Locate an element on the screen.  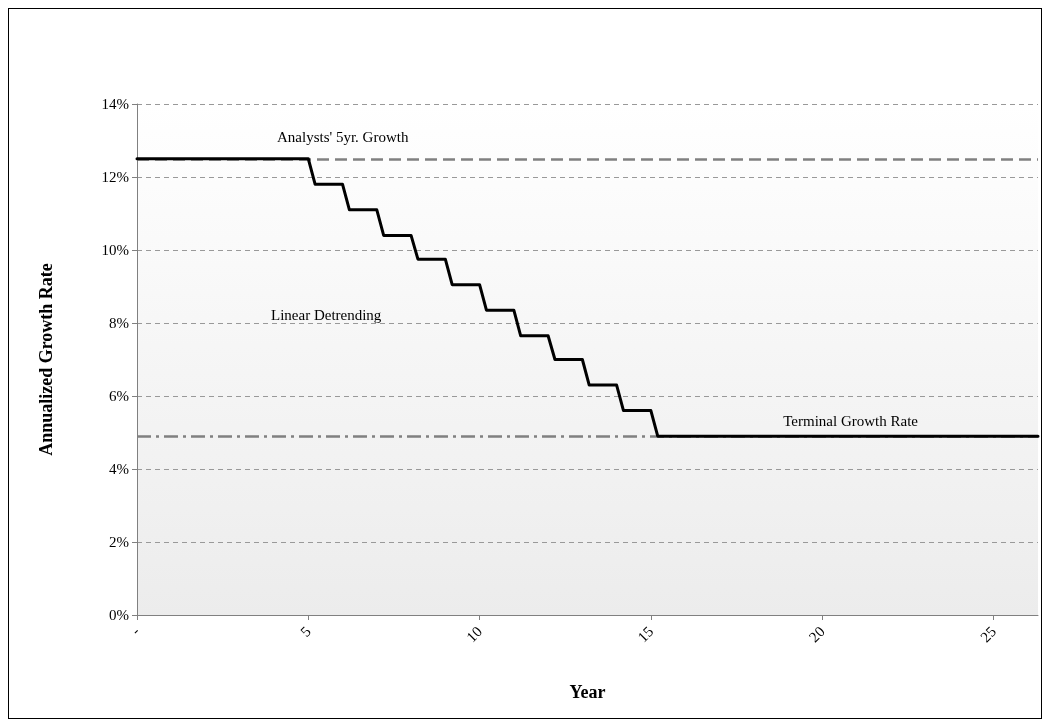
x-tick-label: 20 is located at coordinates (816, 634).